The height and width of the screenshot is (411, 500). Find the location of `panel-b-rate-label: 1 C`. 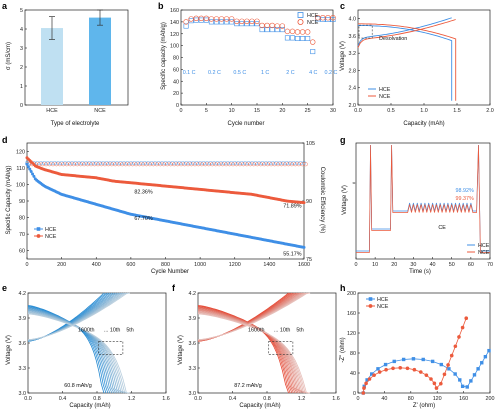

panel-b-rate-label: 1 C is located at coordinates (265, 73).